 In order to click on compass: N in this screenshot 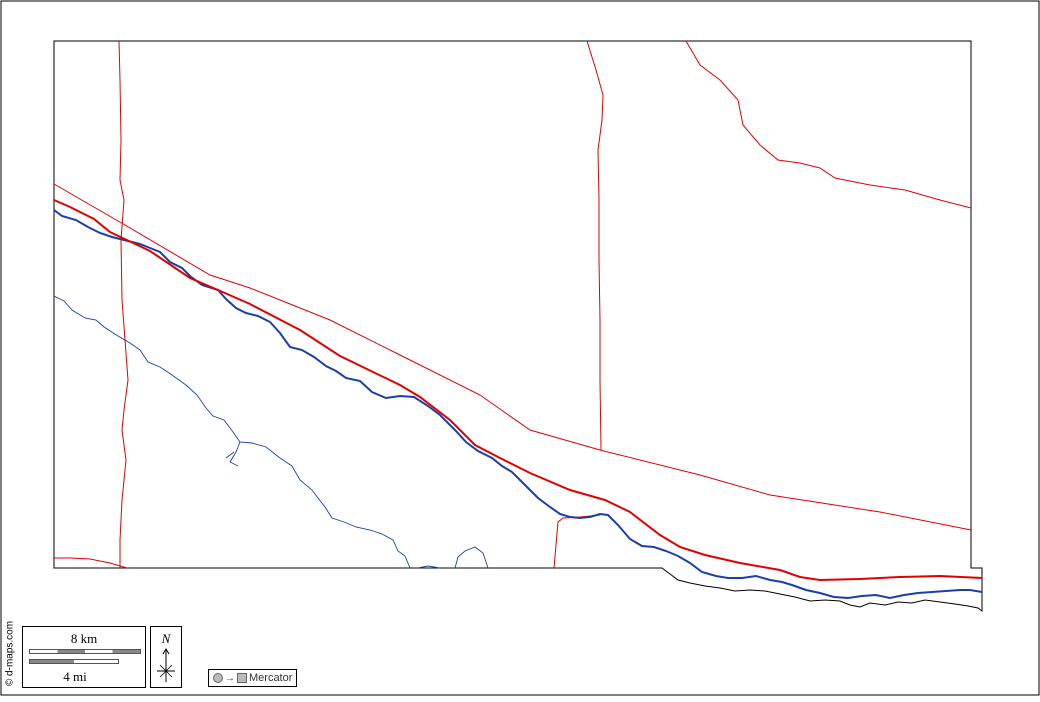, I will do `click(166, 657)`.